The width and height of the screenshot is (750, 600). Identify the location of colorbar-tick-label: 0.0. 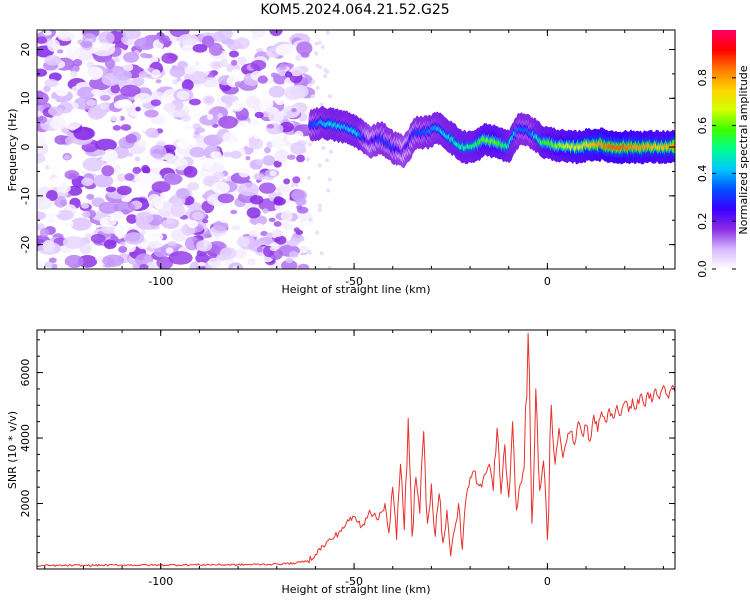
(702, 269).